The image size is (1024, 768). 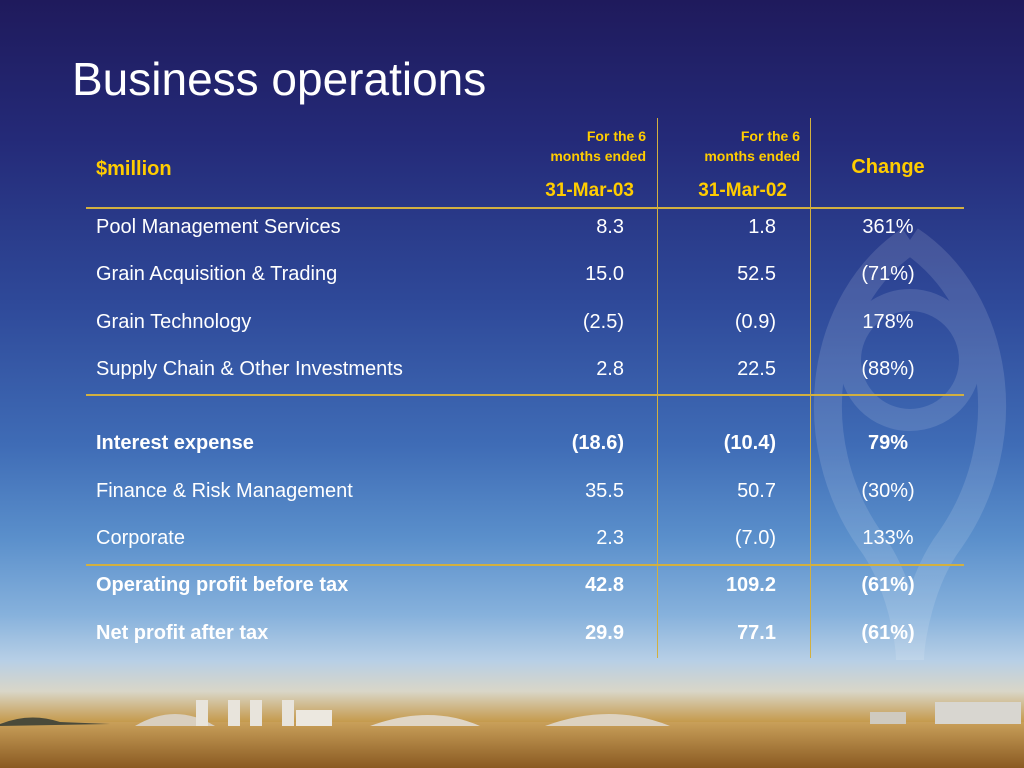 What do you see at coordinates (888, 274) in the screenshot?
I see `row-change: (71%)` at bounding box center [888, 274].